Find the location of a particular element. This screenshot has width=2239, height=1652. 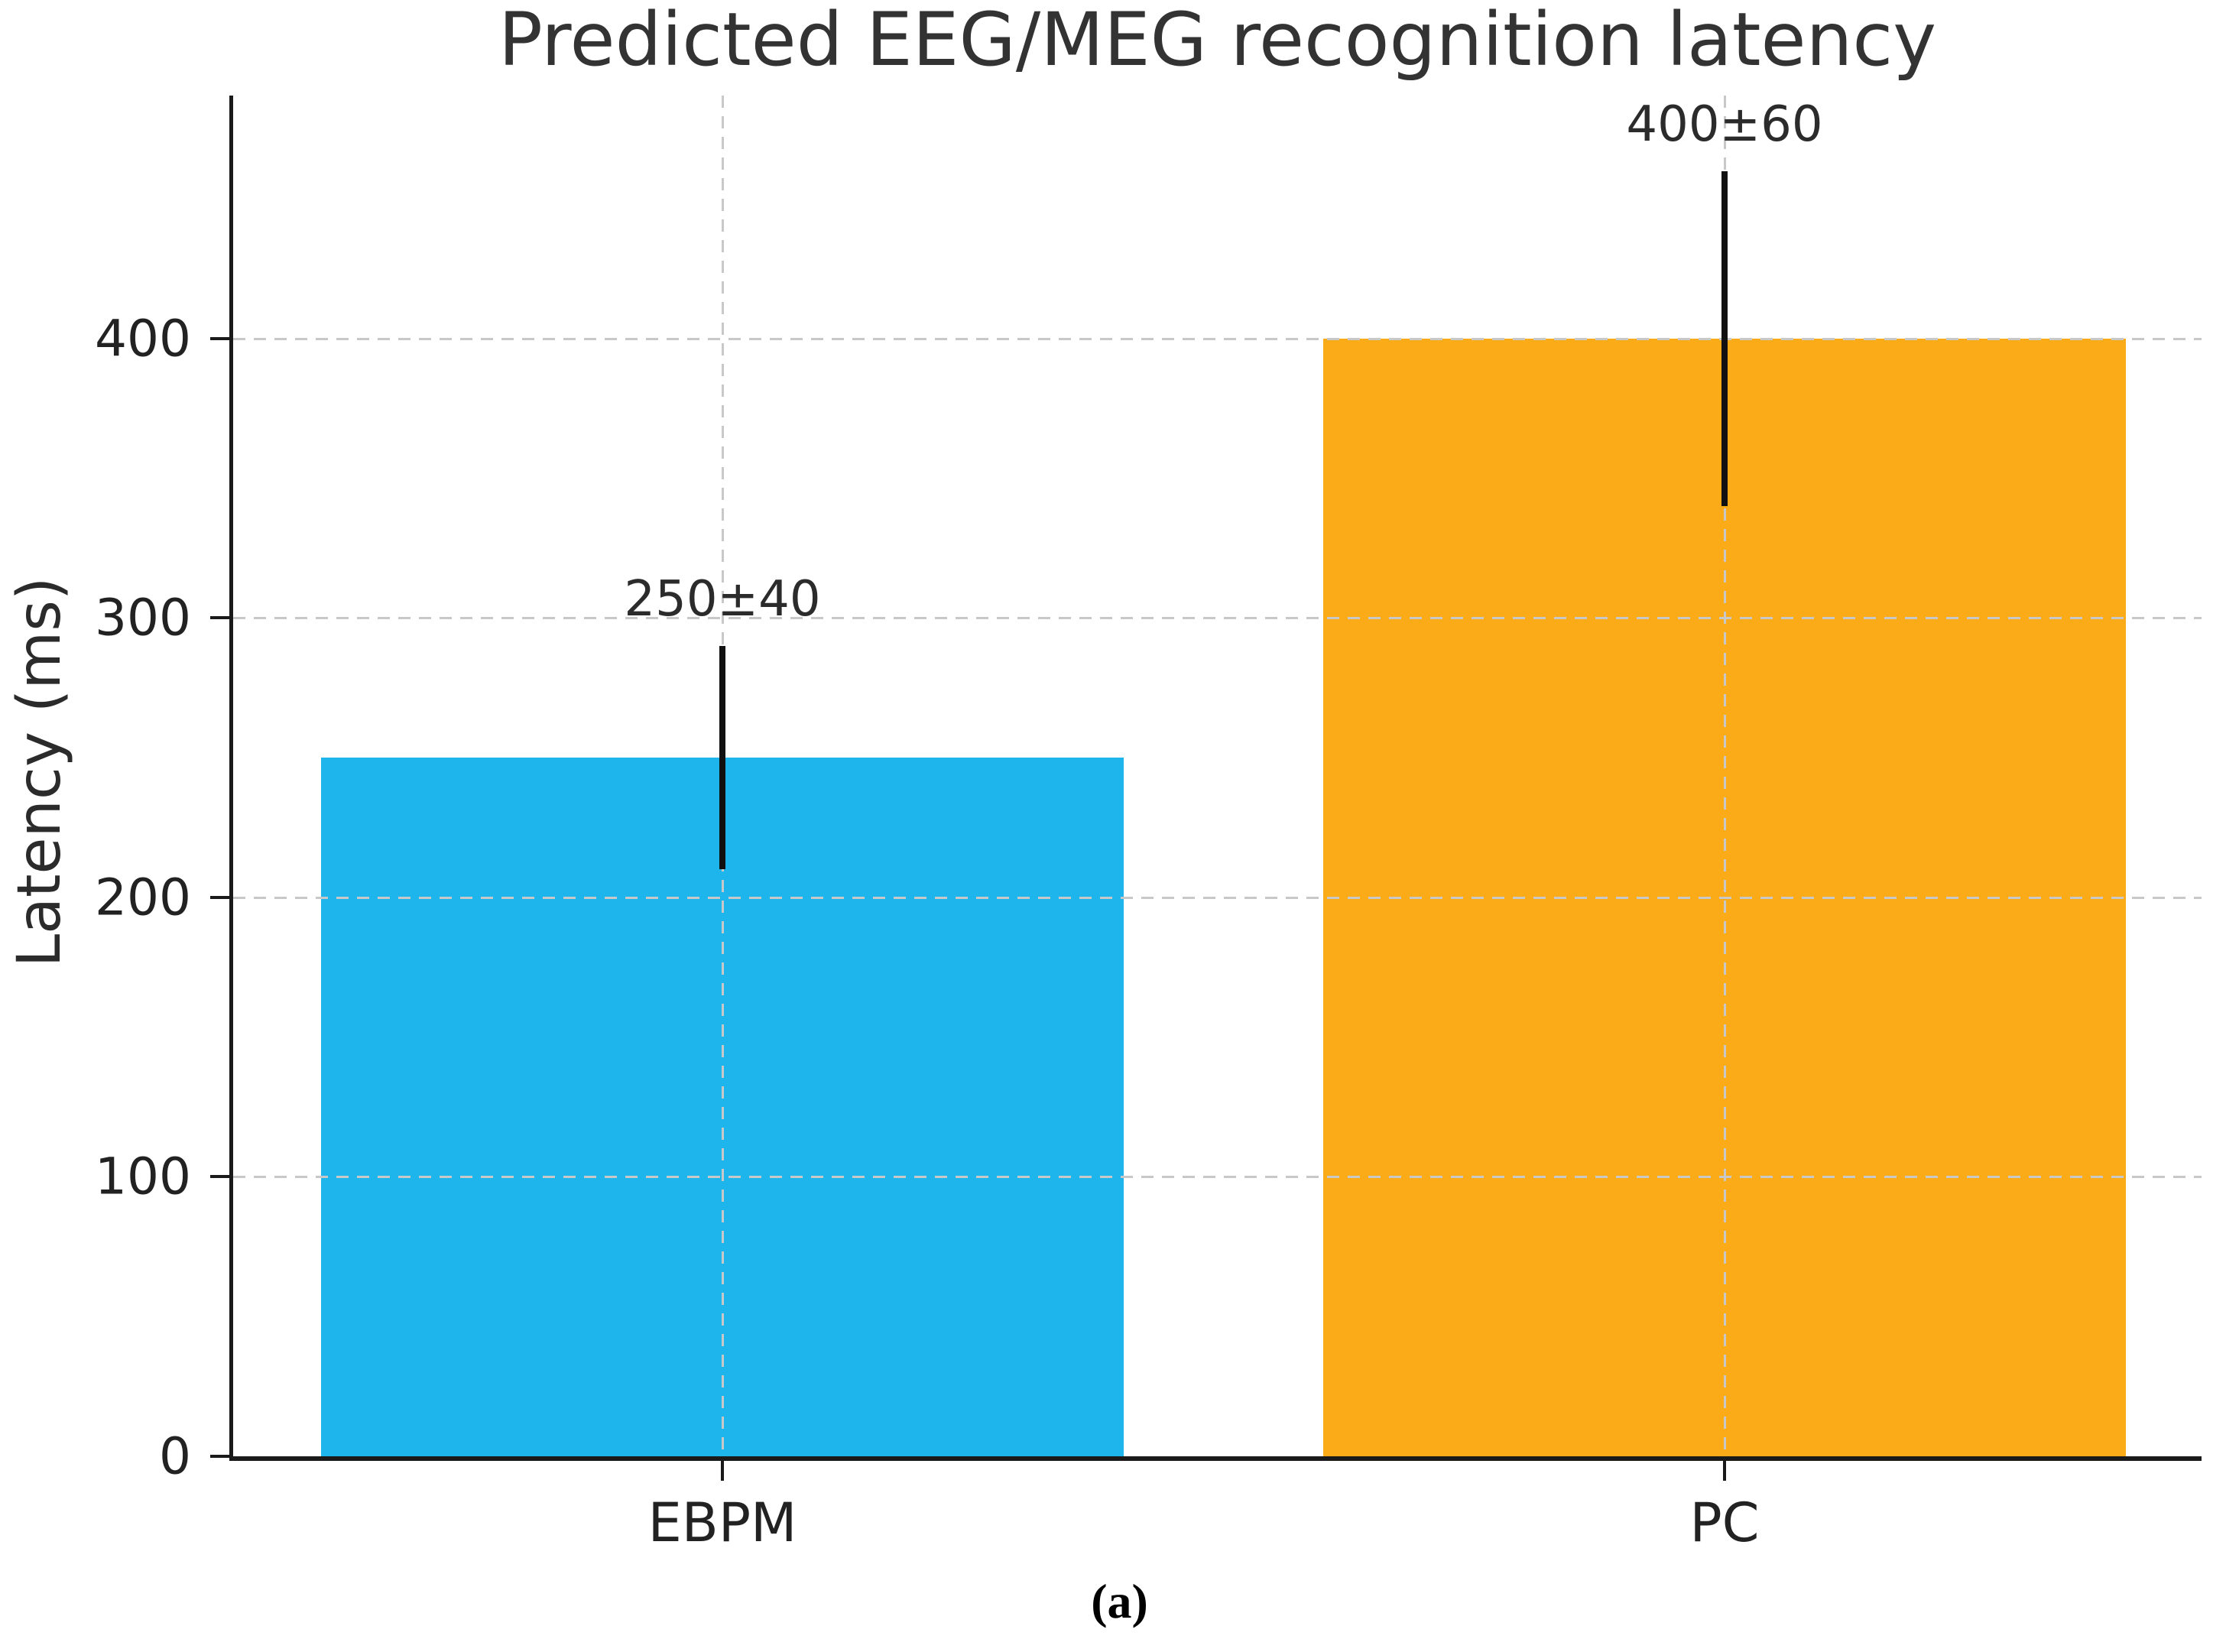

annotation-pc: 400±60 is located at coordinates (1724, 124).